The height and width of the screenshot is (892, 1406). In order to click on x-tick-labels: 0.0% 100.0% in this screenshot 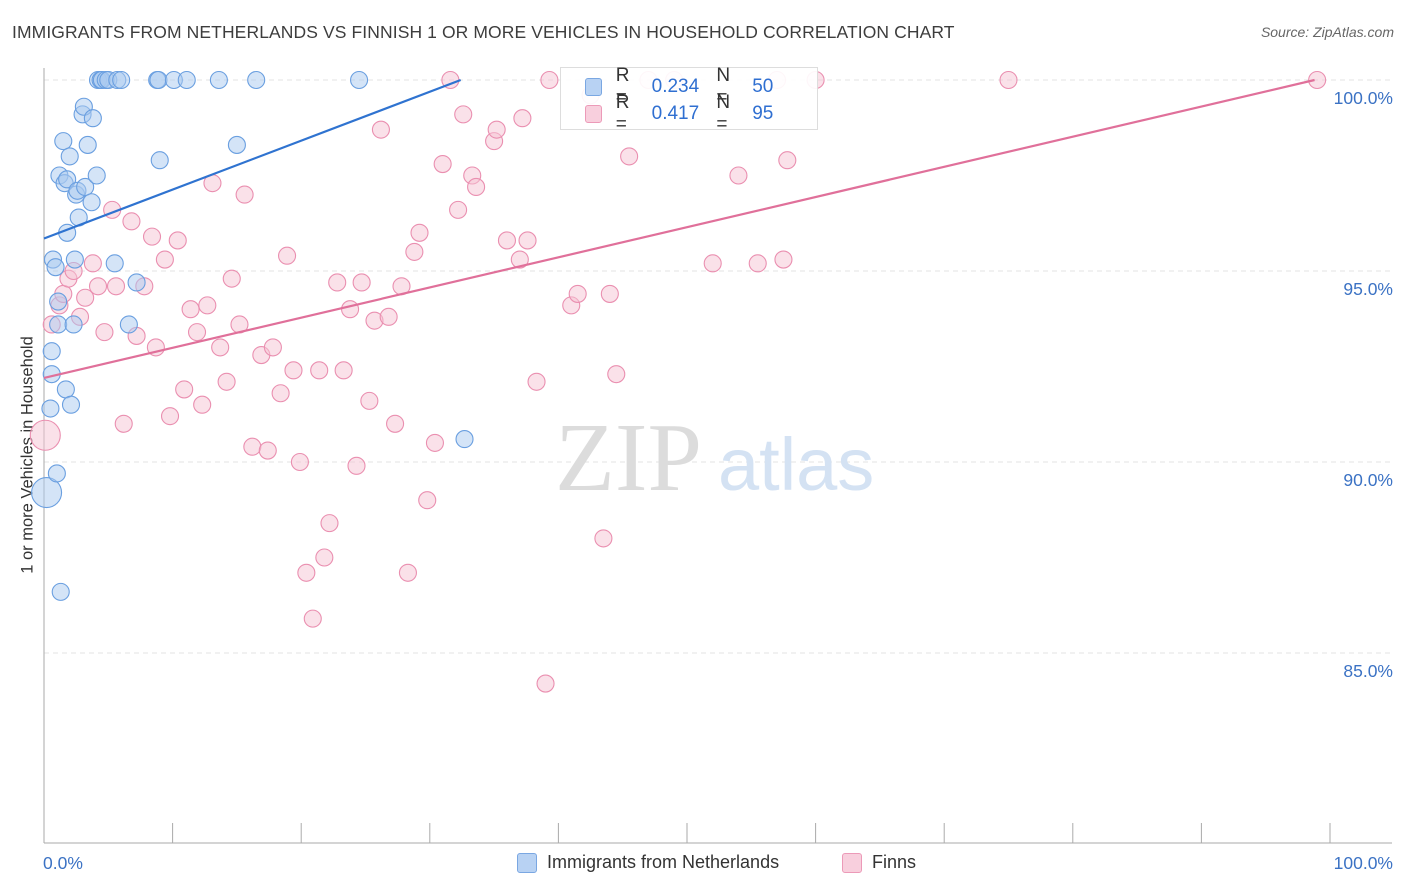, I will do `click(718, 863)`.